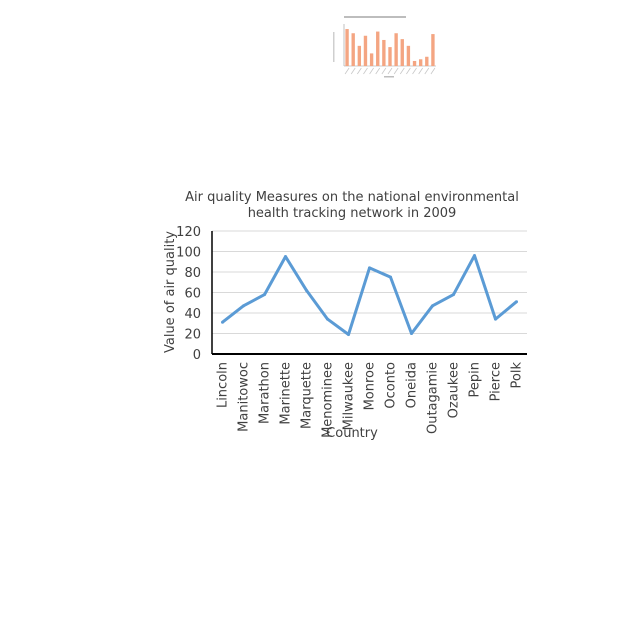 This screenshot has width=640, height=640. Describe the element at coordinates (223, 385) in the screenshot. I see `x-tick-label: Lincoln` at that location.